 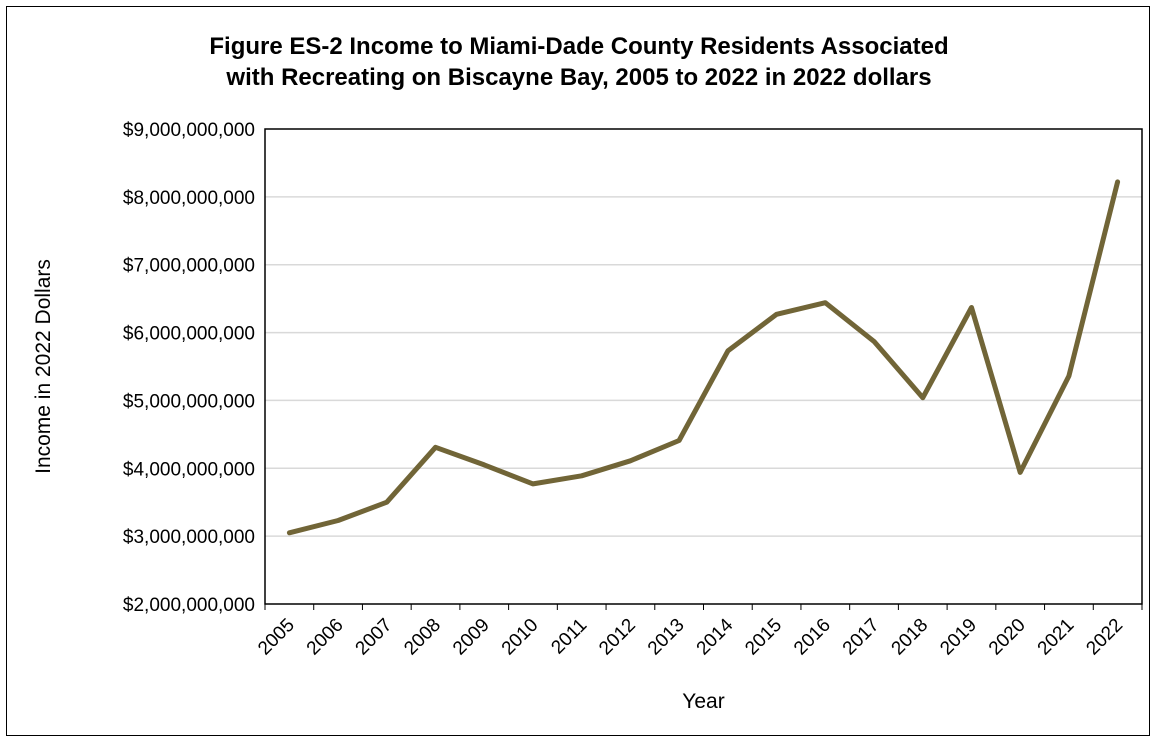 What do you see at coordinates (1104, 637) in the screenshot?
I see `x-tick-label: 2022` at bounding box center [1104, 637].